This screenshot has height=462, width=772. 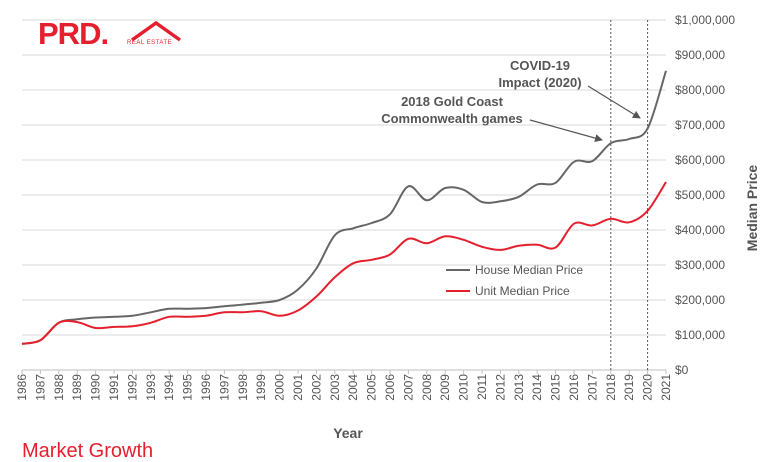 What do you see at coordinates (59, 387) in the screenshot?
I see `x-tick-label: 1988` at bounding box center [59, 387].